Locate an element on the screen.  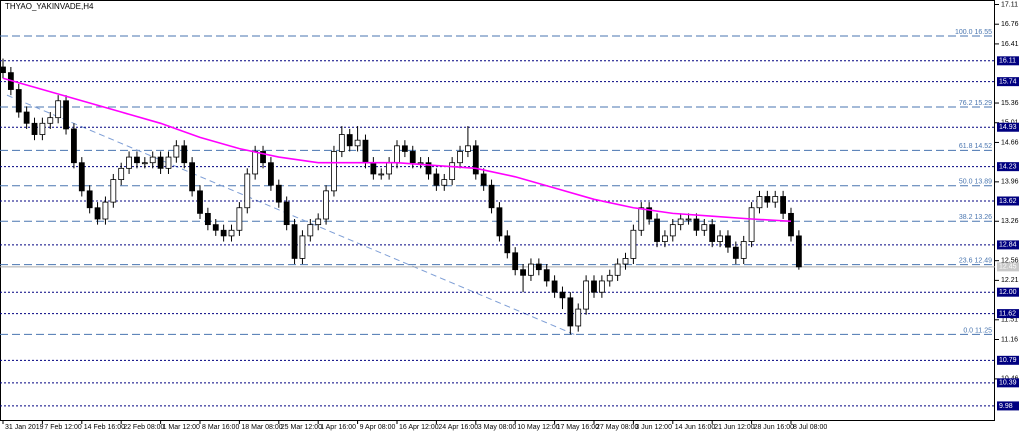
price-box is located at coordinates (1008, 267).